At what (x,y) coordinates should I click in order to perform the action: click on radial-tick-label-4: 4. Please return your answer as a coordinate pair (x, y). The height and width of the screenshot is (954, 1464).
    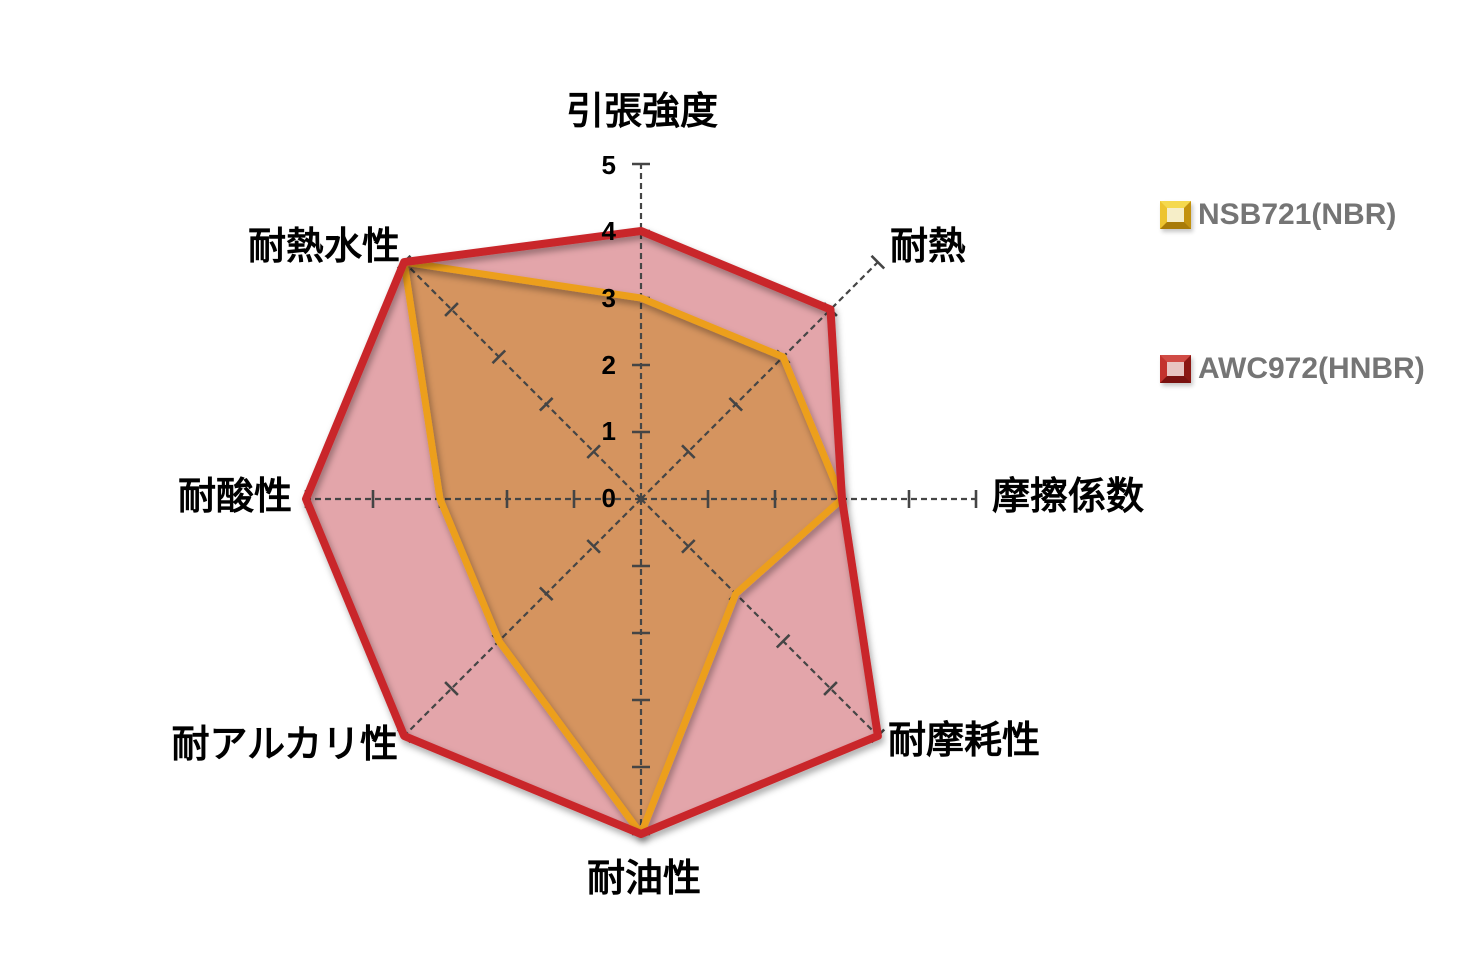
    Looking at the image, I should click on (608, 231).